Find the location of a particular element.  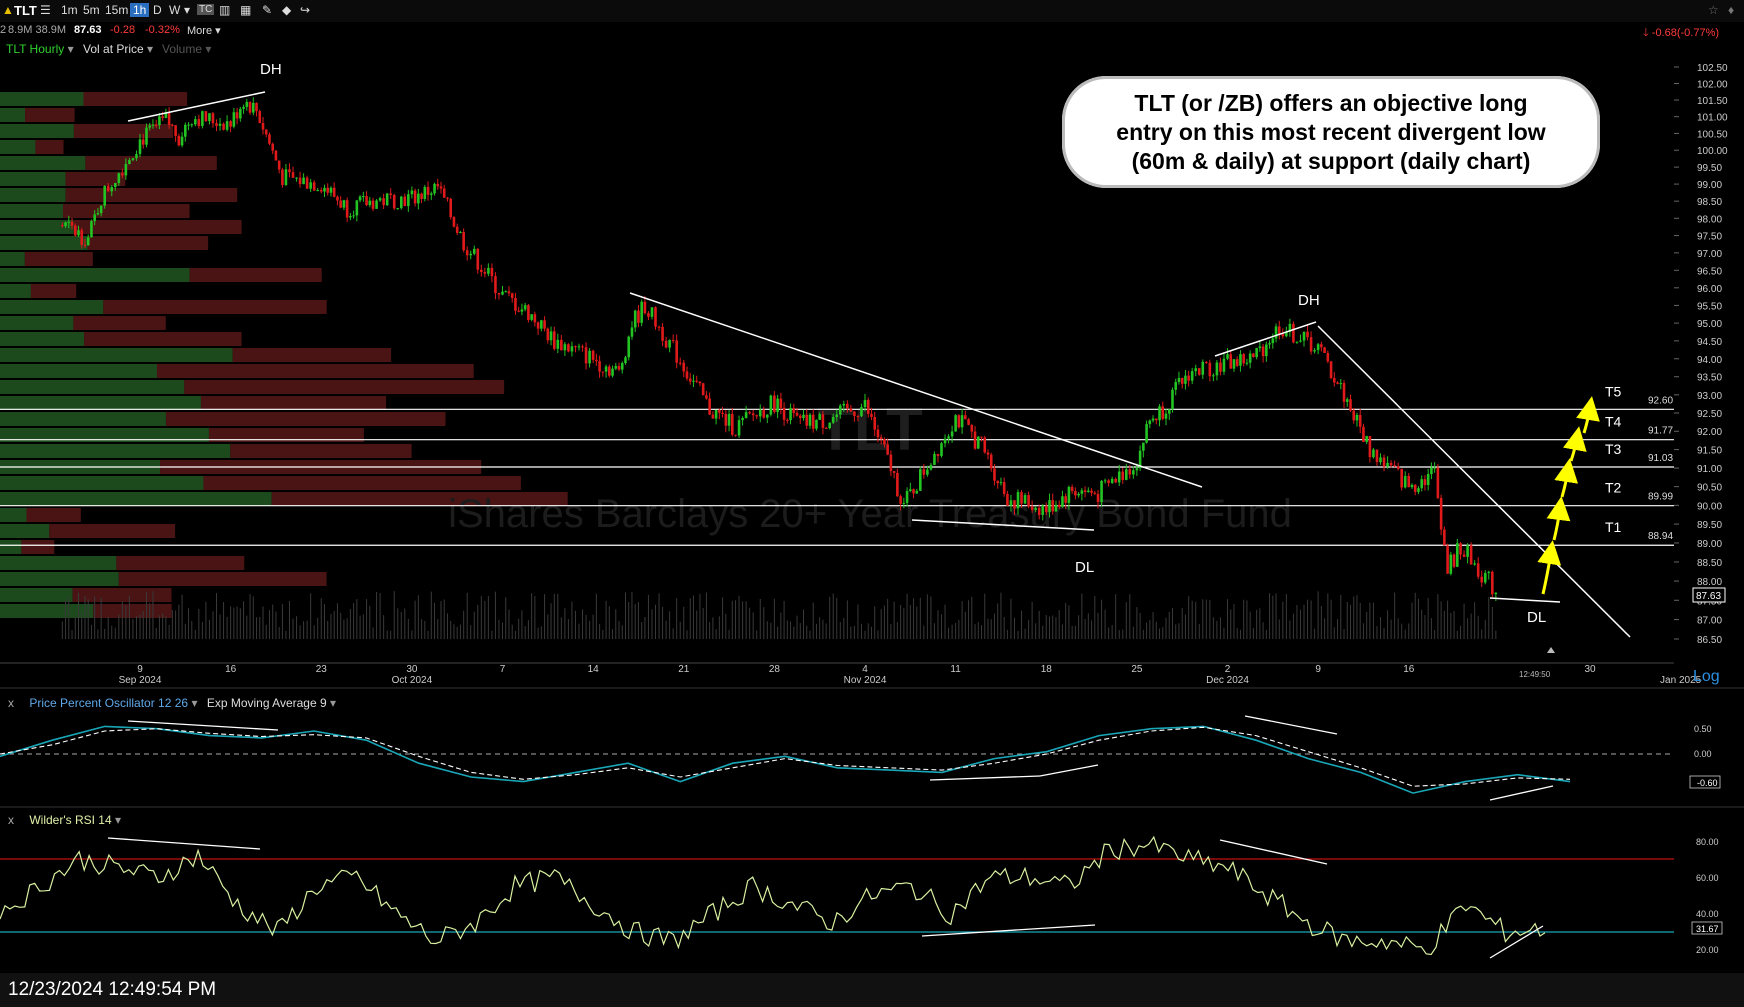

target-label: T3 is located at coordinates (1613, 449).